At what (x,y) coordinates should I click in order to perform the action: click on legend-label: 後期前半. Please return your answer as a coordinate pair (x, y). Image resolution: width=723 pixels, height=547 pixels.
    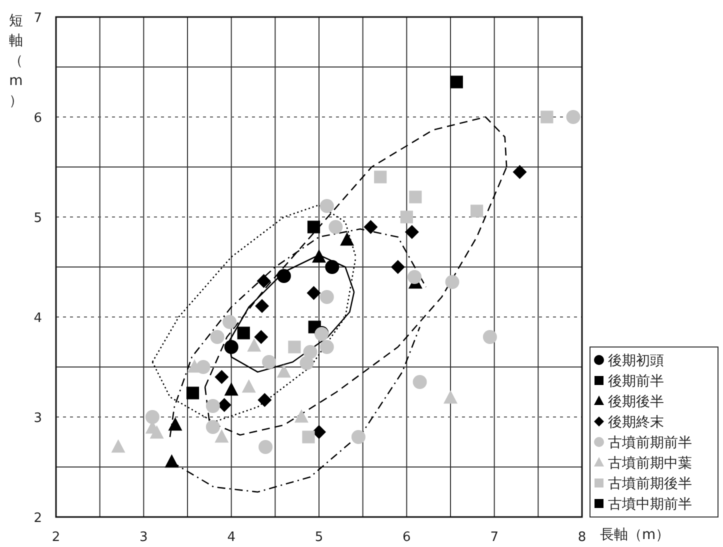
    Looking at the image, I should click on (636, 382).